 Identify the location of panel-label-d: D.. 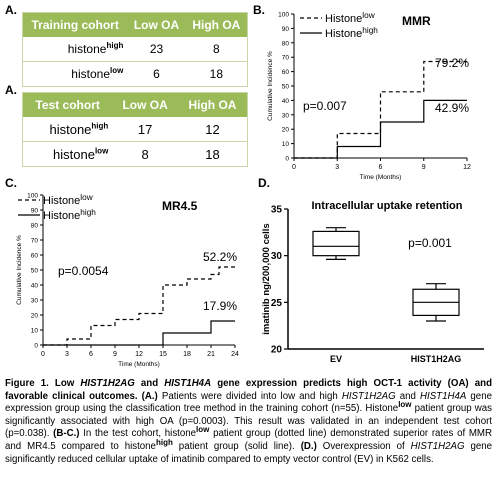
(264, 183).